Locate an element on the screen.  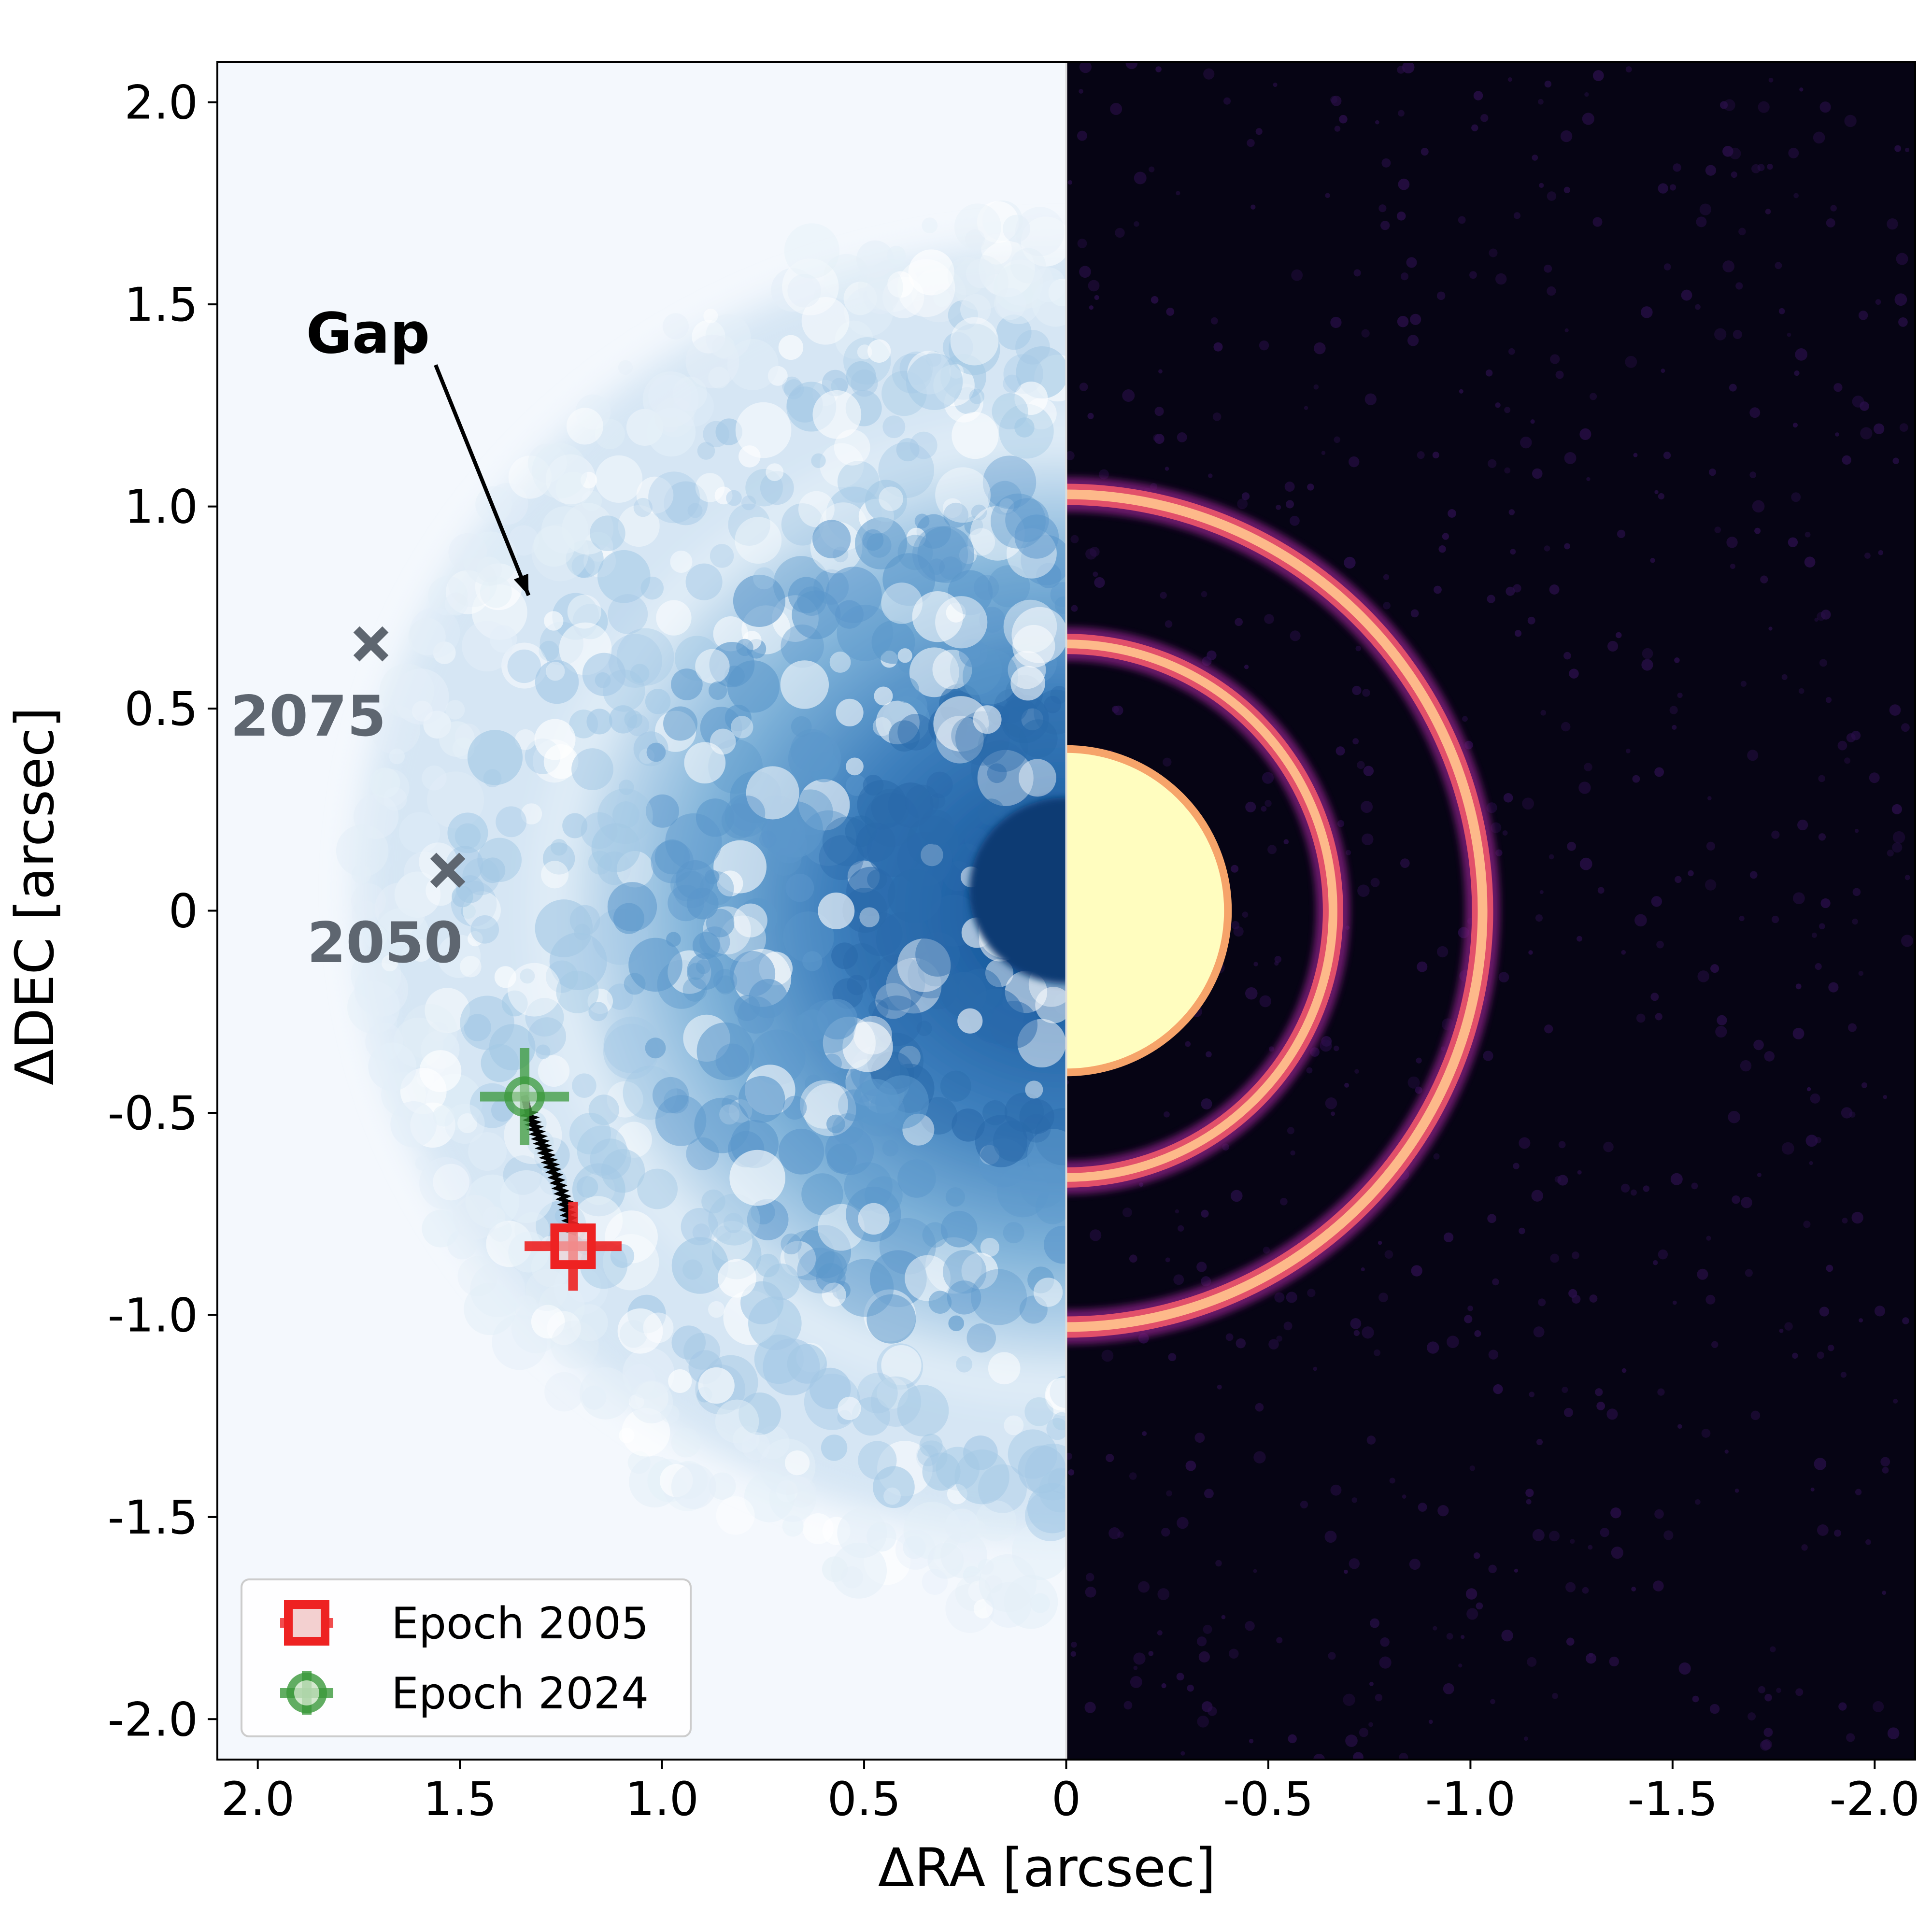
x-axis-label: ΔRA [arcsec] is located at coordinates (1047, 1868).